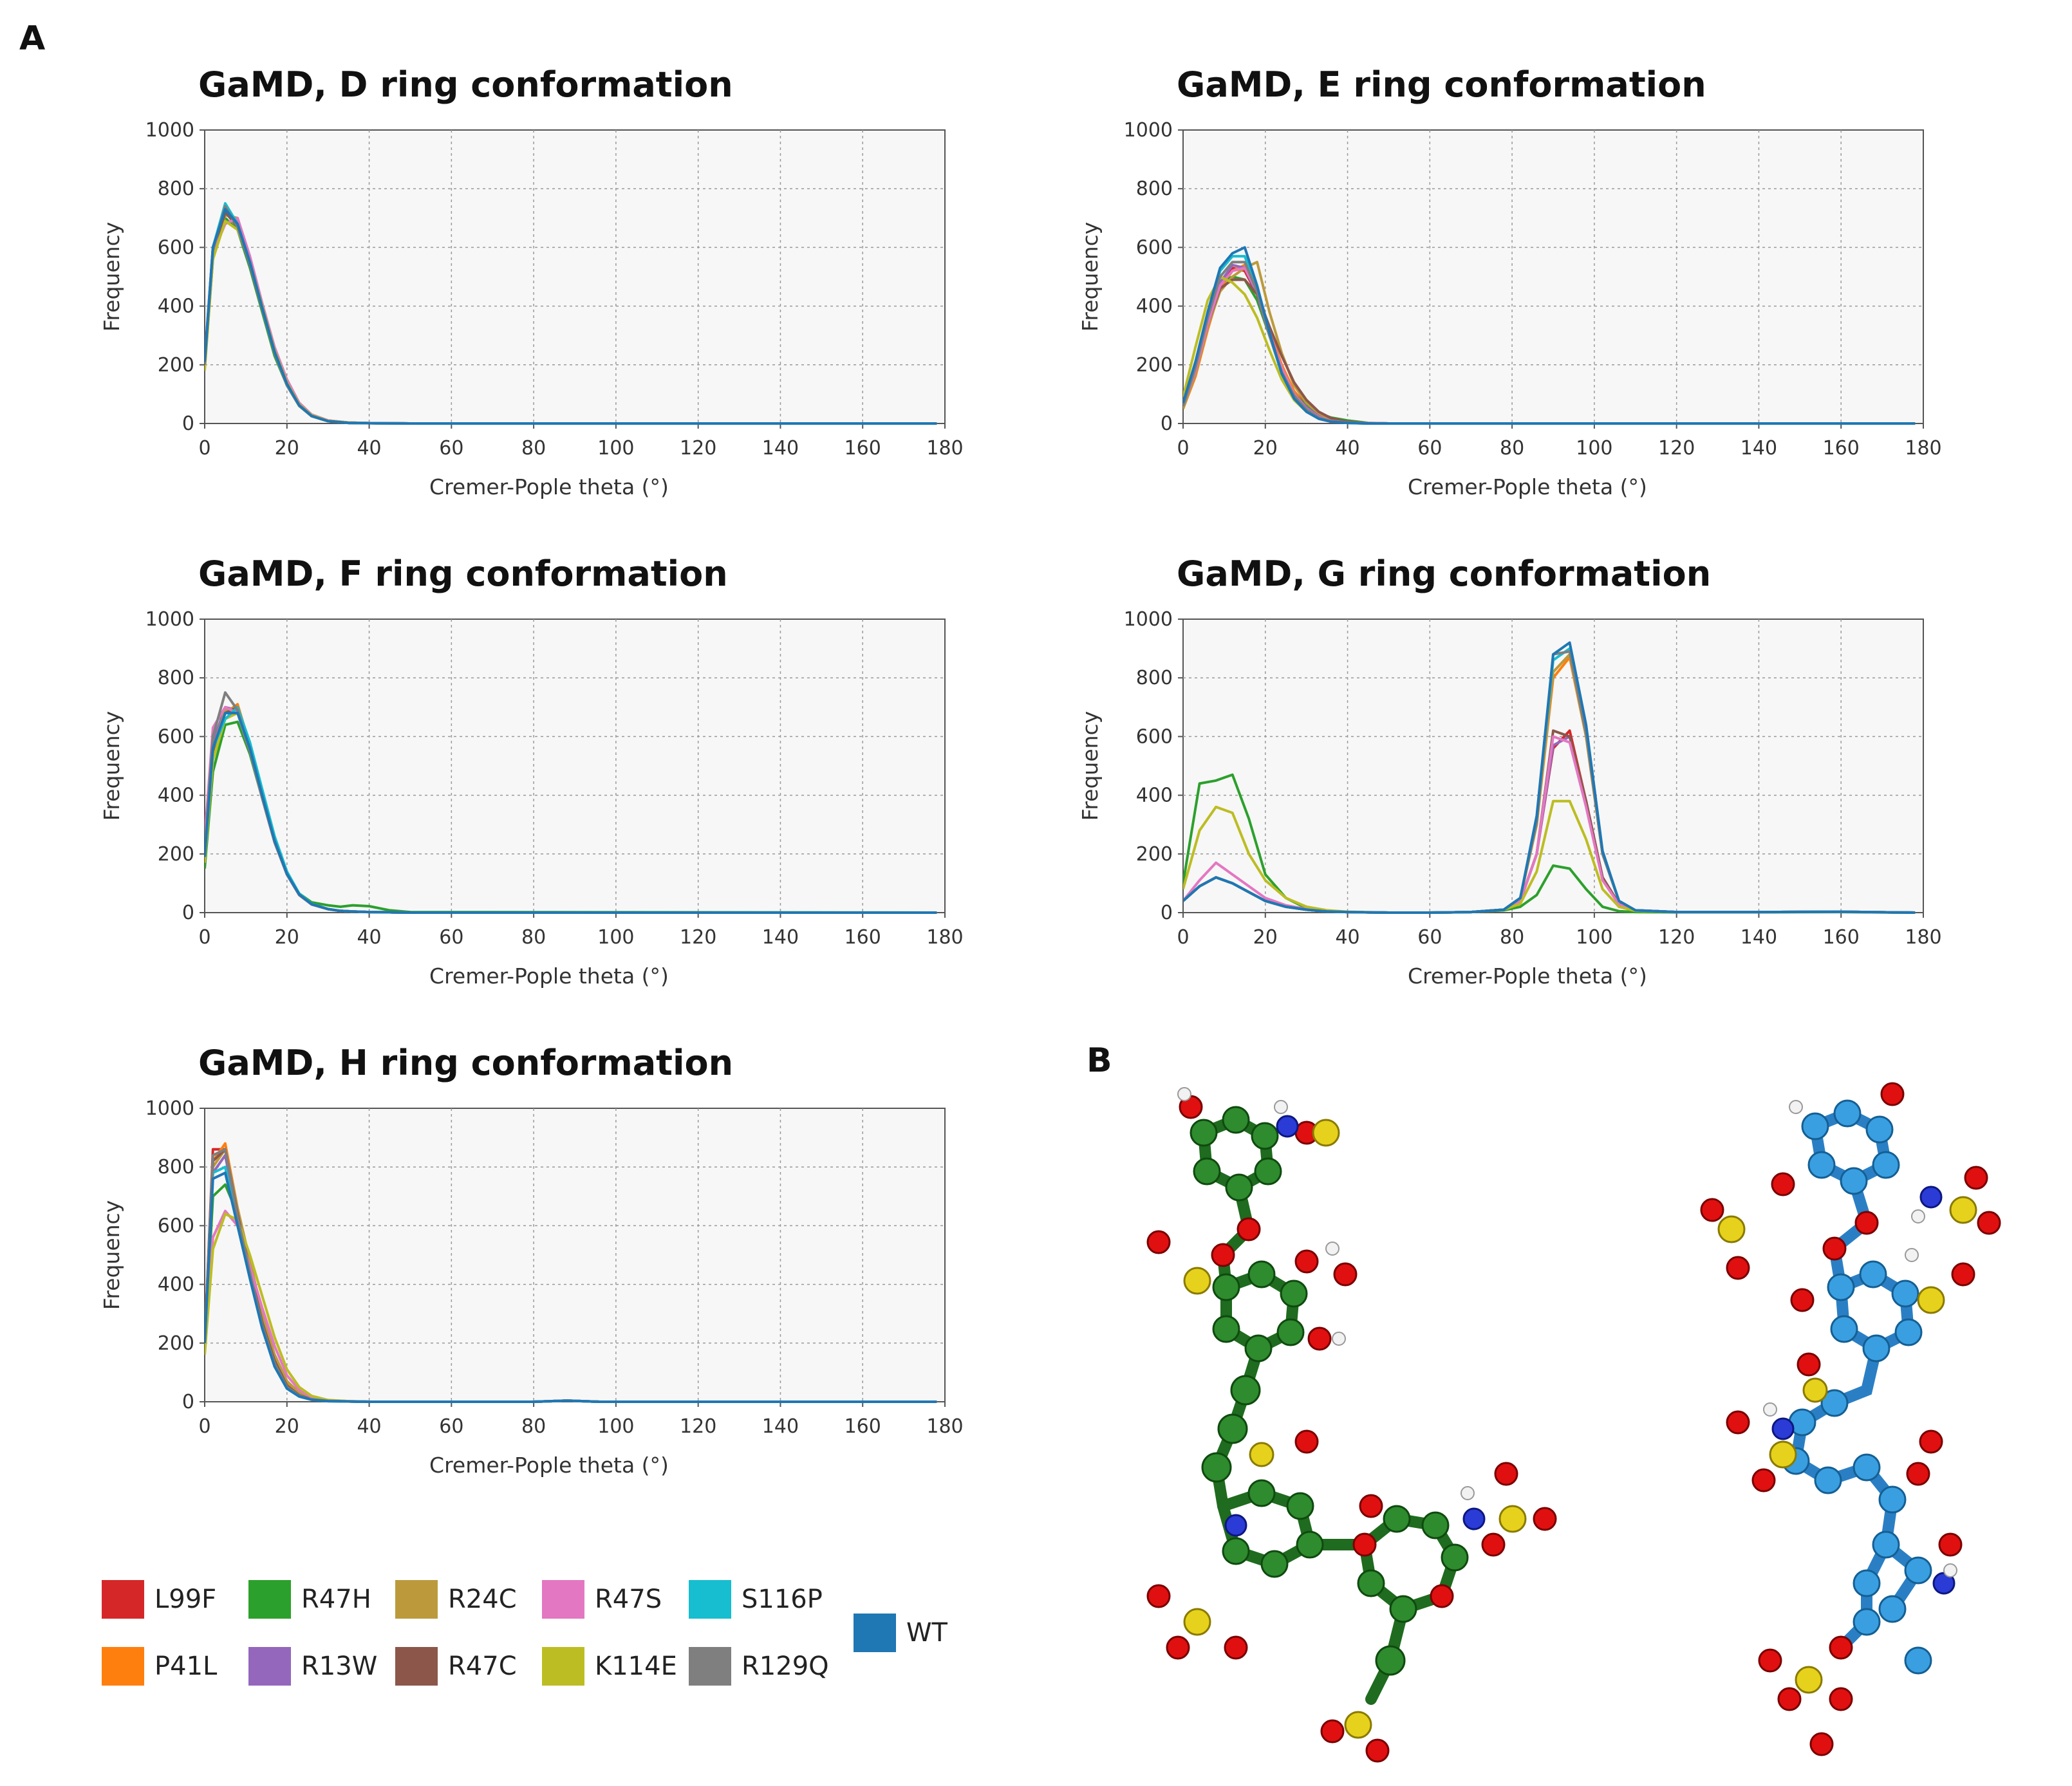 Image resolution: width=2072 pixels, height=1786 pixels. I want to click on legend-item-r13w: R13W, so click(312, 1666).